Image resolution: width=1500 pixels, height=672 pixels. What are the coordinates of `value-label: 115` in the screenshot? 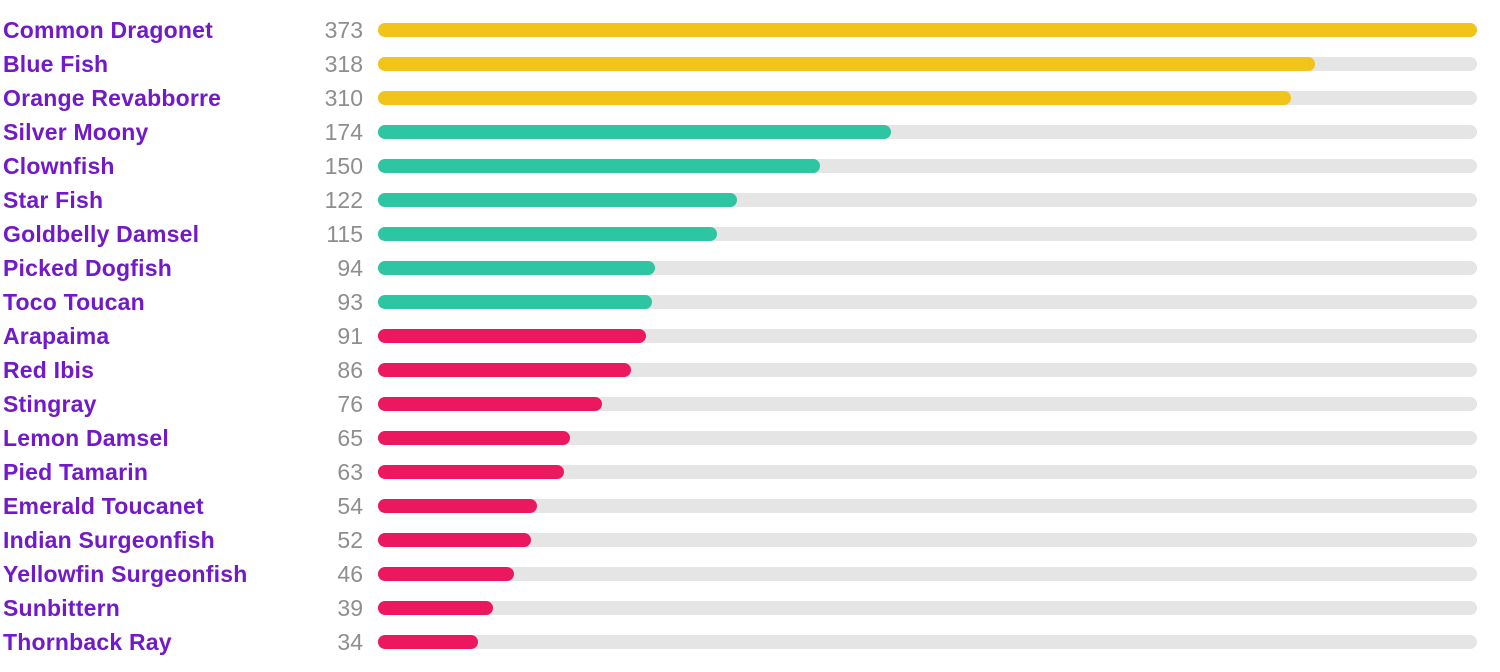 It's located at (344, 233).